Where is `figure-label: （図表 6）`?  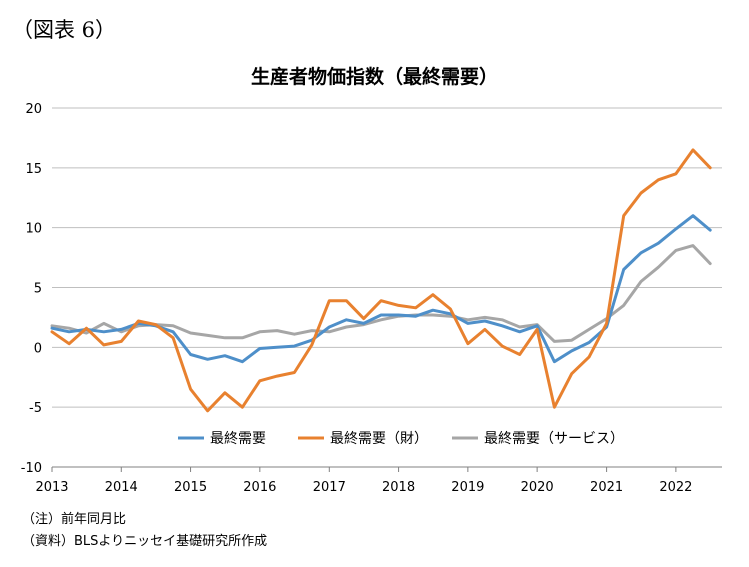 figure-label: （図表 6） is located at coordinates (64, 30).